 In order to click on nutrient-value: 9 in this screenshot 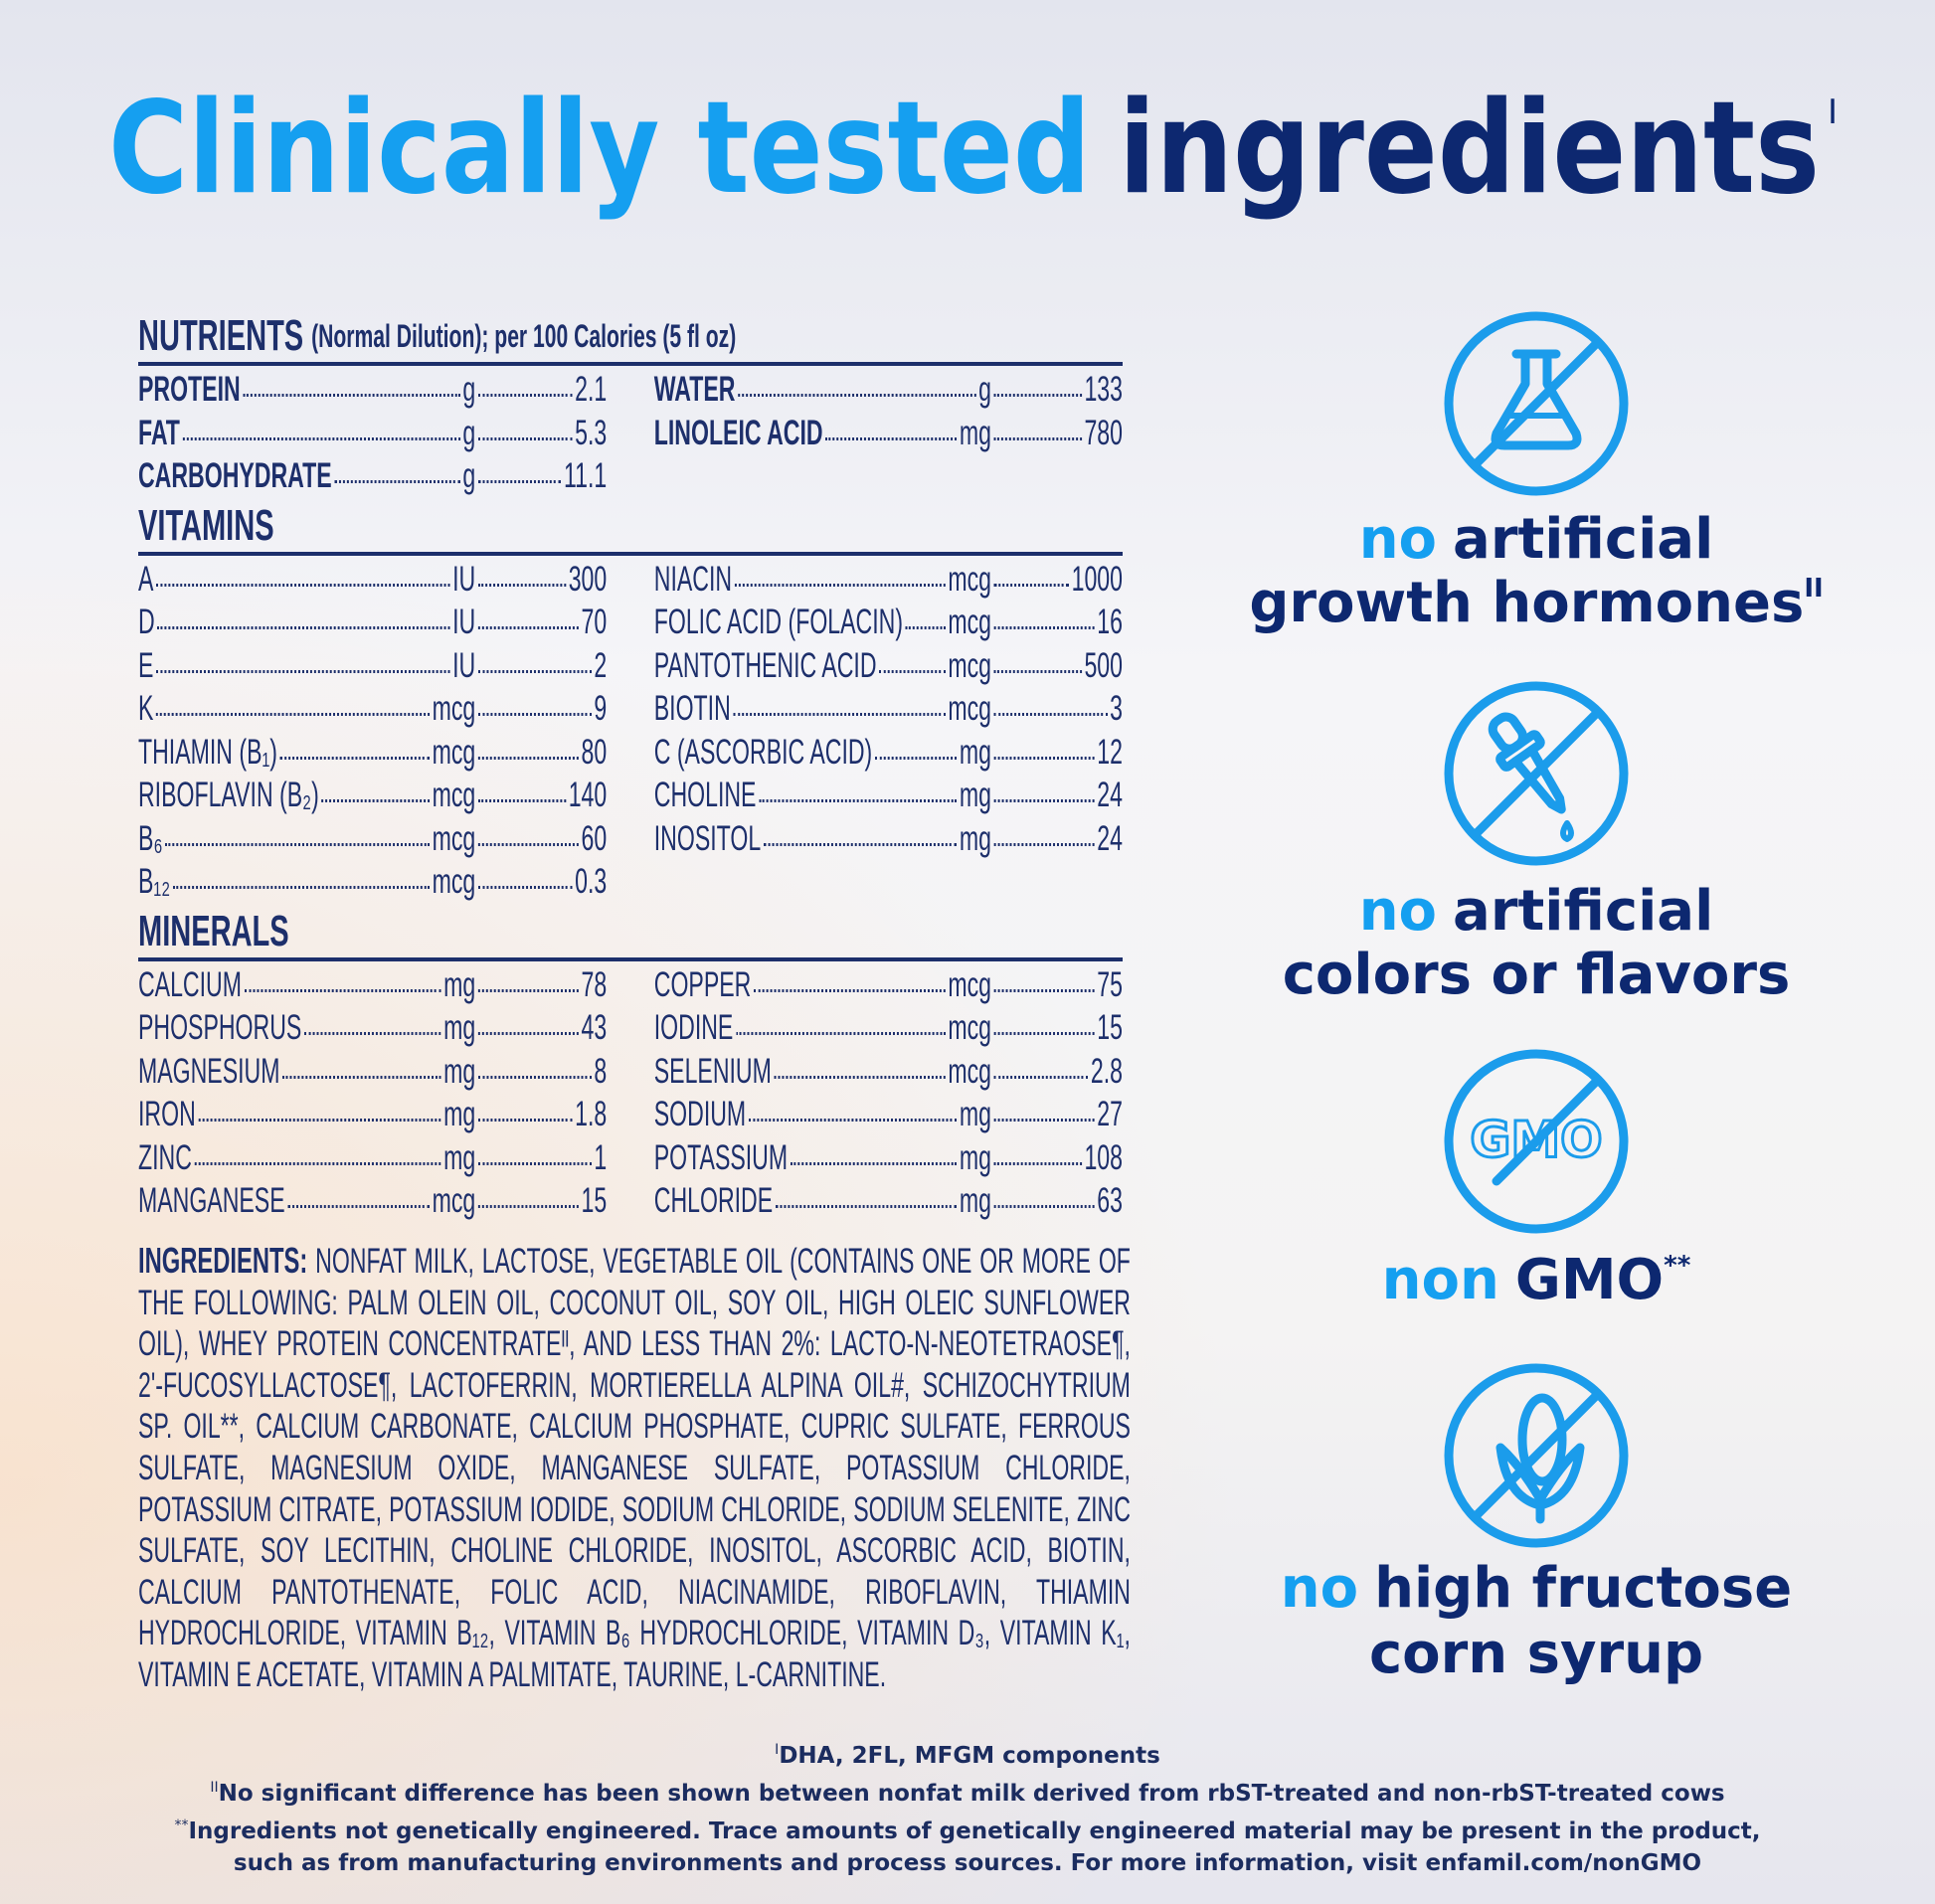, I will do `click(601, 708)`.